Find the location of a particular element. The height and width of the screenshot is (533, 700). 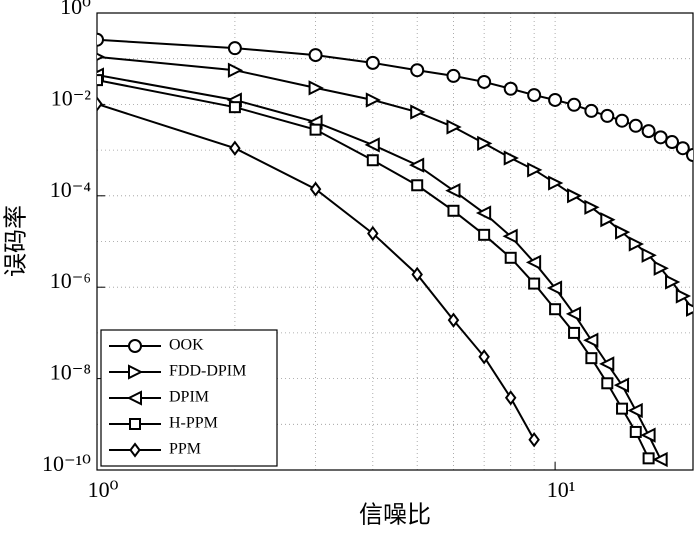

legend-label: FDD-DPIM is located at coordinates (207, 371).